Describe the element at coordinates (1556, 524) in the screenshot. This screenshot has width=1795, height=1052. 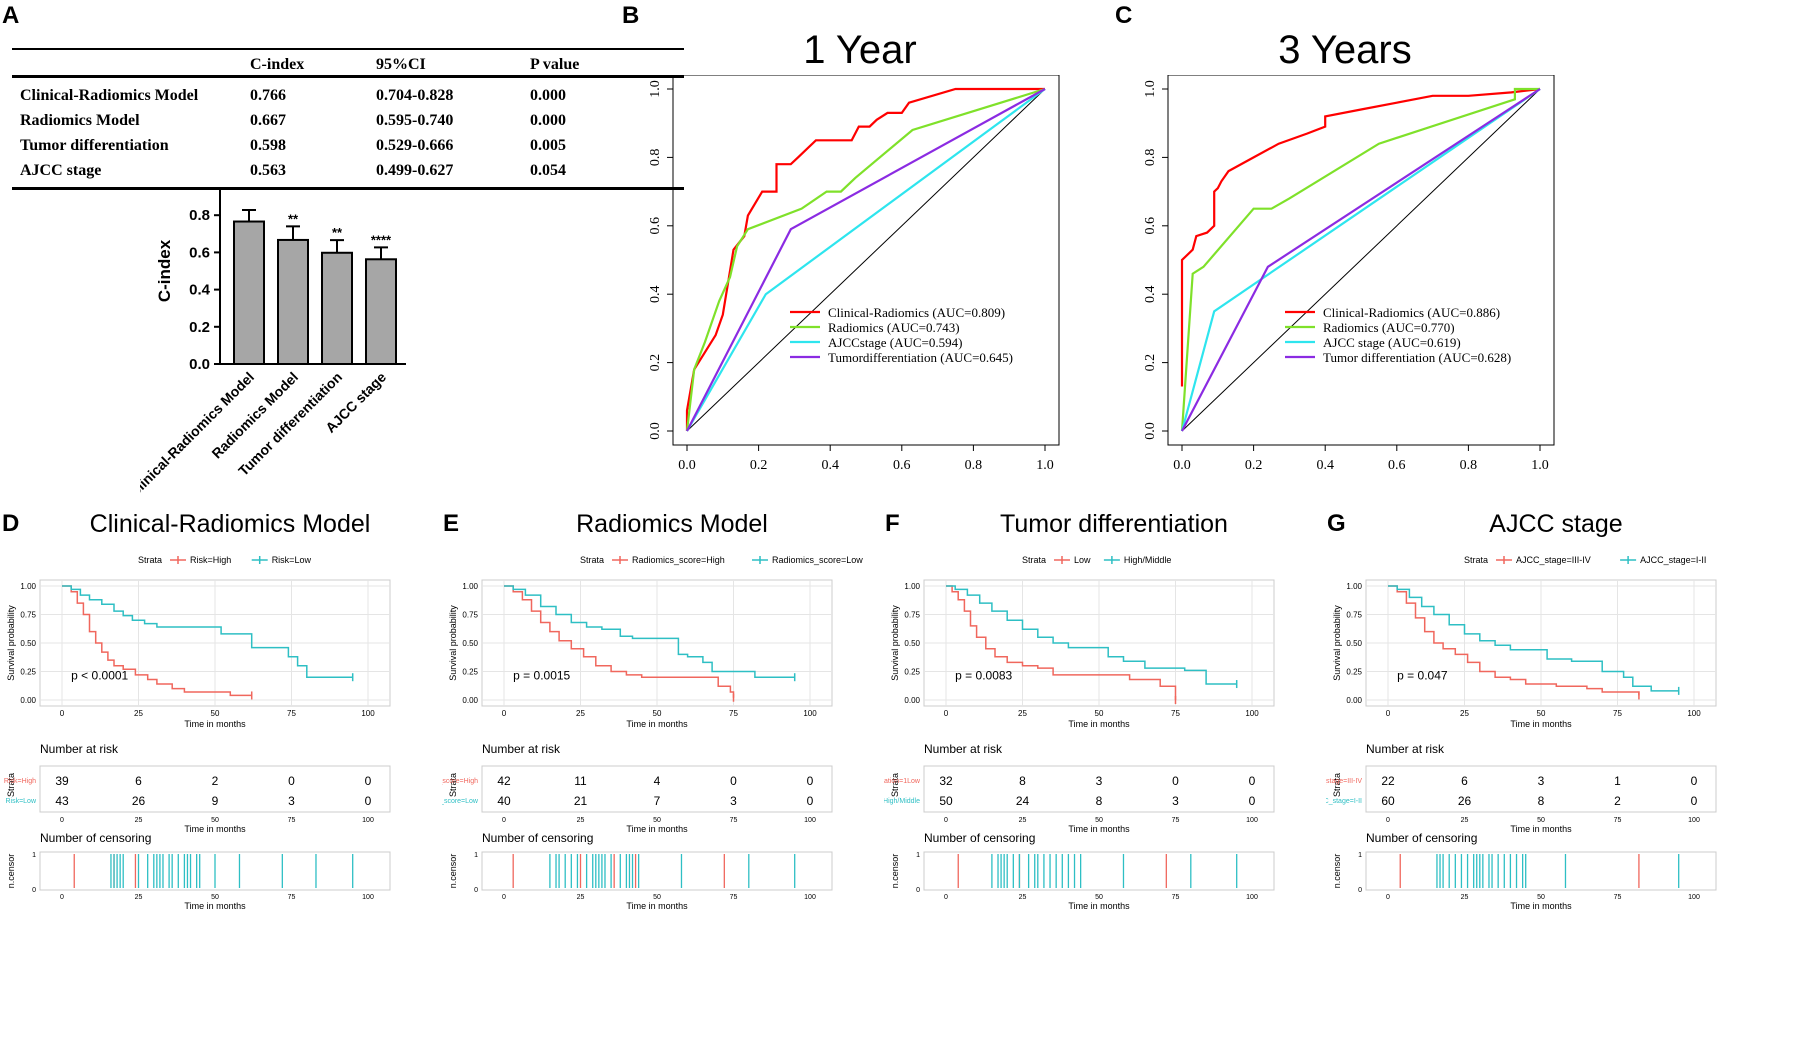
I see `km-g-title: AJCC stage` at that location.